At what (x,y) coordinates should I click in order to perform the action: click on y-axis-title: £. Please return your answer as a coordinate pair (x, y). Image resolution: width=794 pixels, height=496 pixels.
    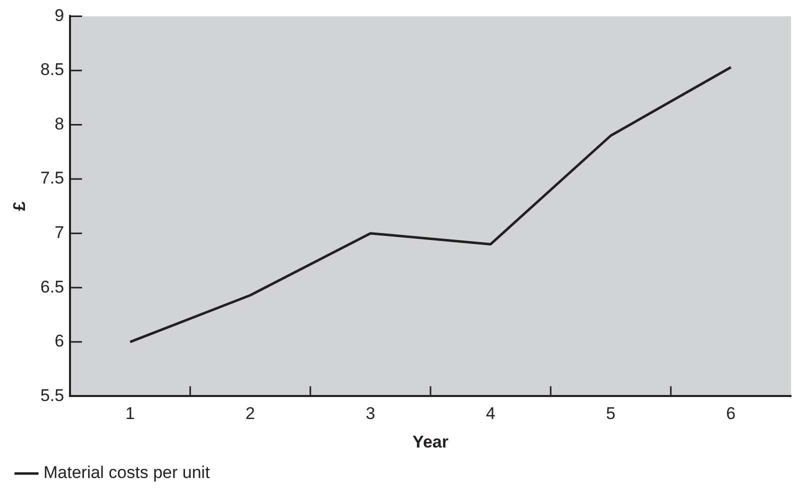
    Looking at the image, I should click on (19, 205).